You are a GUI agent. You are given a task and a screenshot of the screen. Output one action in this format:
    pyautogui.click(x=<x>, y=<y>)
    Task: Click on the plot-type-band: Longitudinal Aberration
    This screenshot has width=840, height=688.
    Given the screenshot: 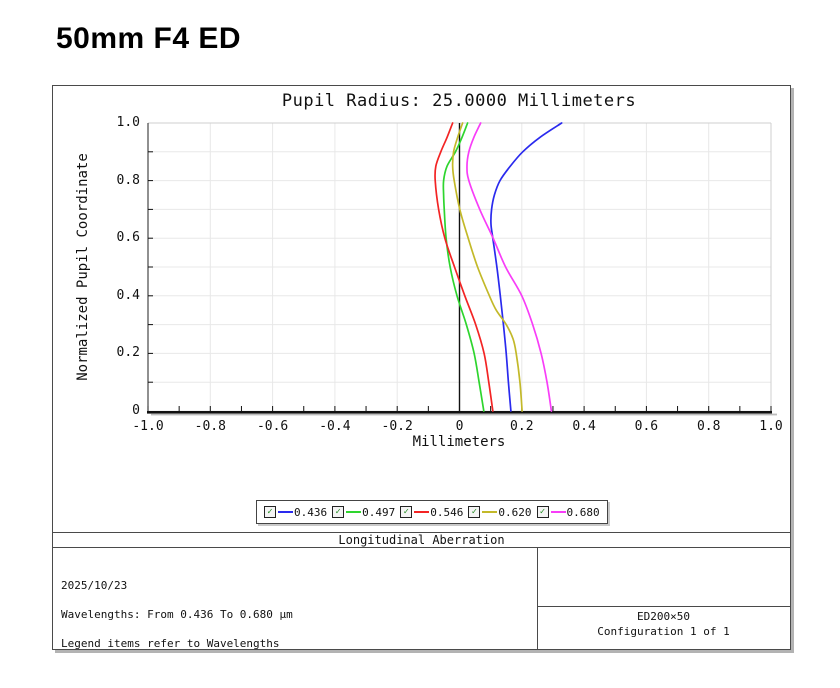 What is the action you would take?
    pyautogui.click(x=421, y=540)
    